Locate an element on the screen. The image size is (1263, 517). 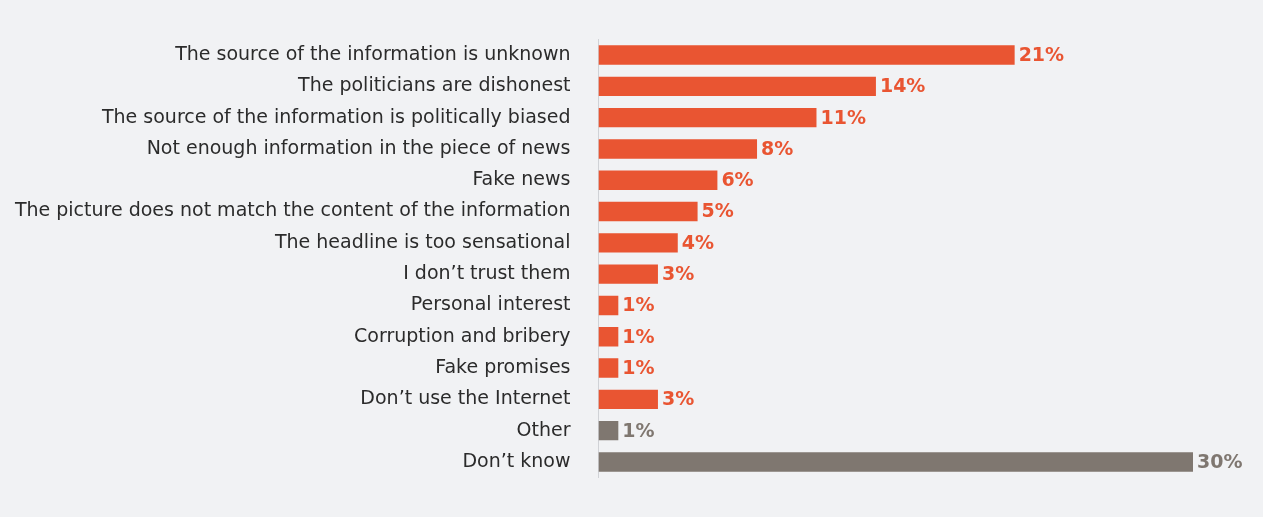
y-tick-label: The source of the information is unknown is located at coordinates (372, 52).